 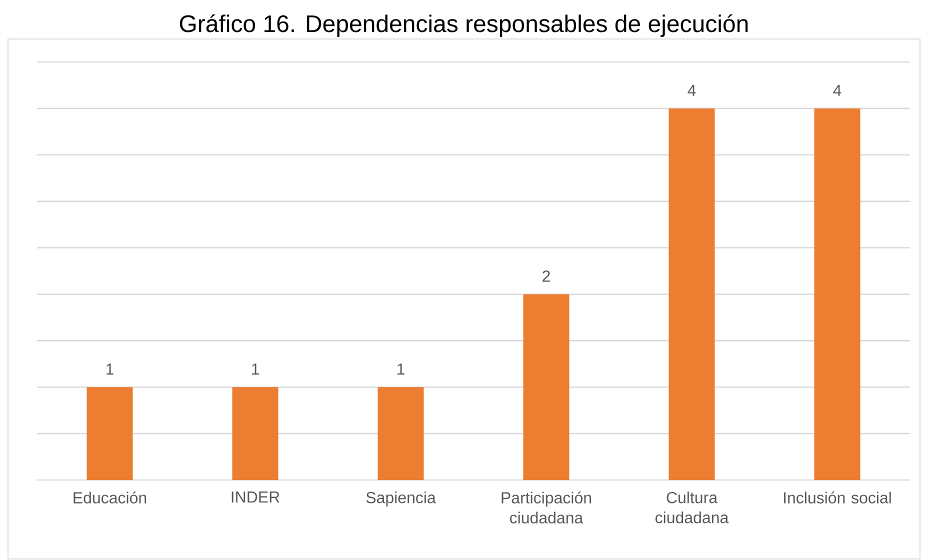 What do you see at coordinates (464, 25) in the screenshot?
I see `chart-title: Gráfico 16. Dependencias responsables de ejecución` at bounding box center [464, 25].